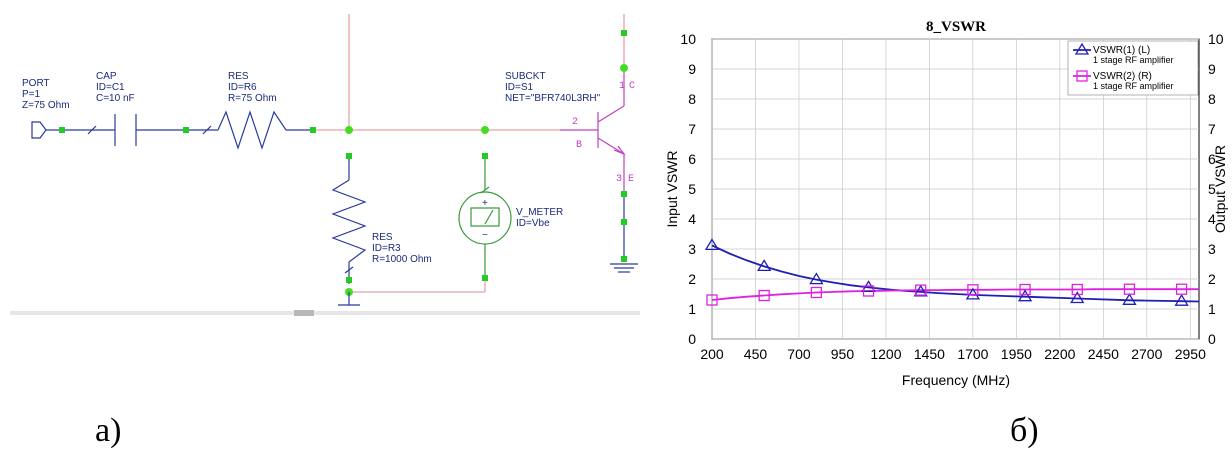 The image size is (1232, 454). I want to click on ground-stub, so click(349, 299).